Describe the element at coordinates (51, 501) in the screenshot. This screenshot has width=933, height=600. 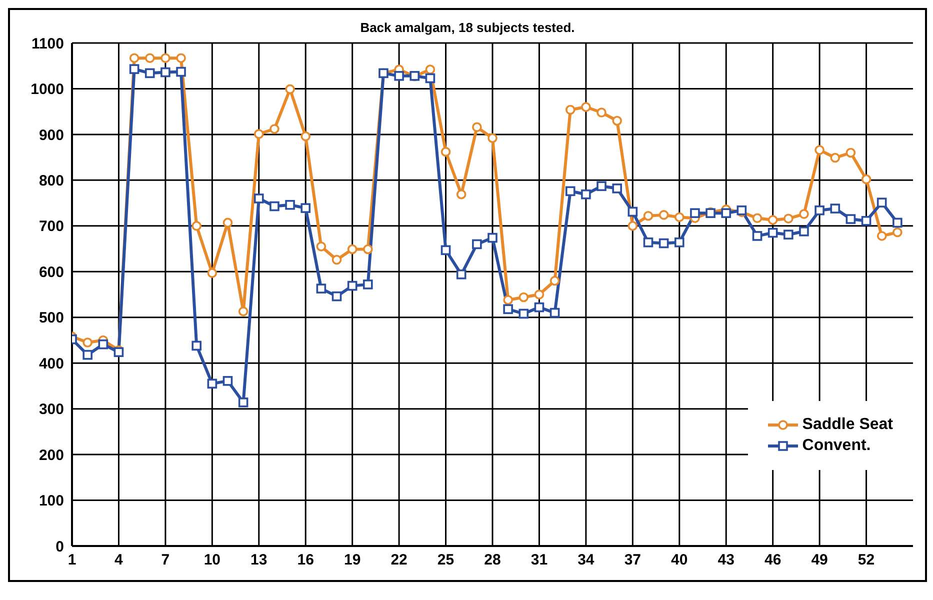
I see `y-tick-label: 100` at that location.